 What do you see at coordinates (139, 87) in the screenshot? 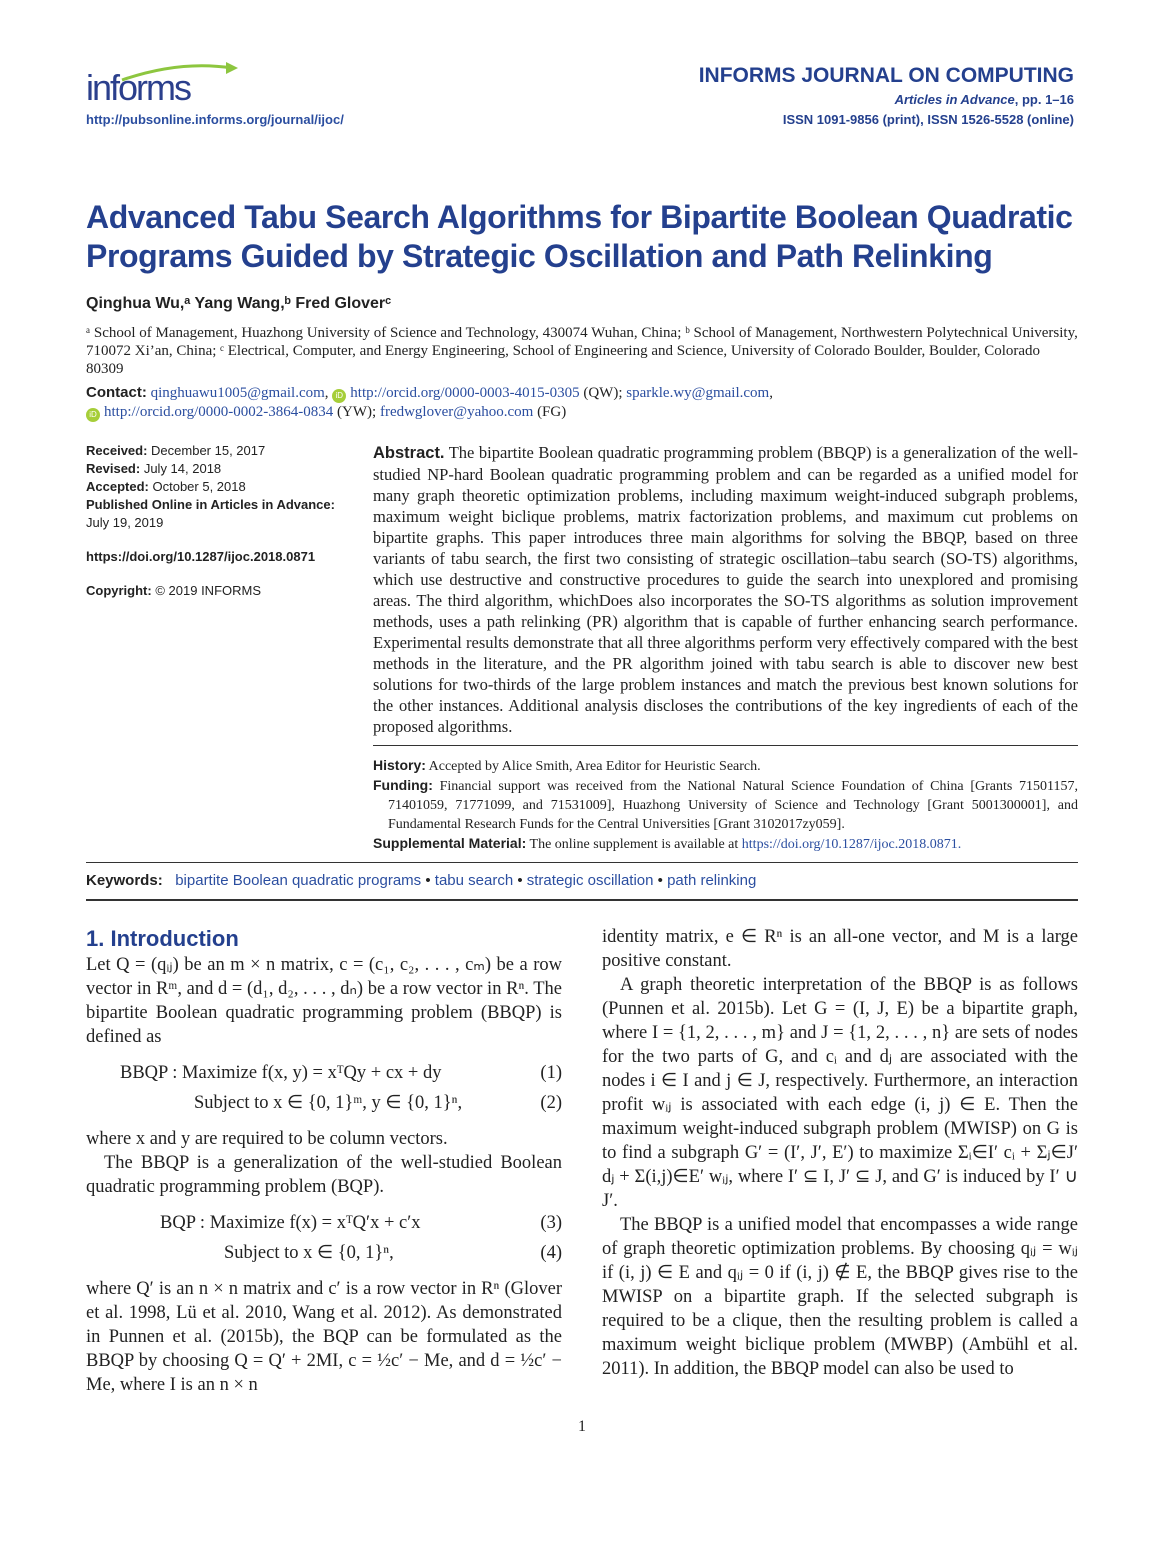
I see `informs-logo: informs` at bounding box center [139, 87].